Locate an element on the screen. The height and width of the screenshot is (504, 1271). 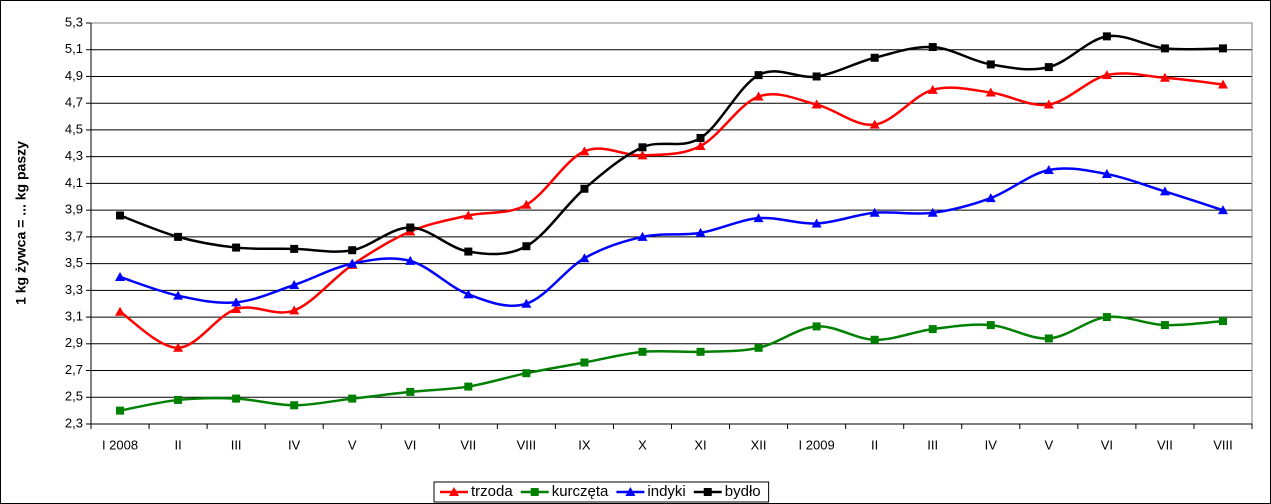
y-tick-label: 3,3 is located at coordinates (74, 289).